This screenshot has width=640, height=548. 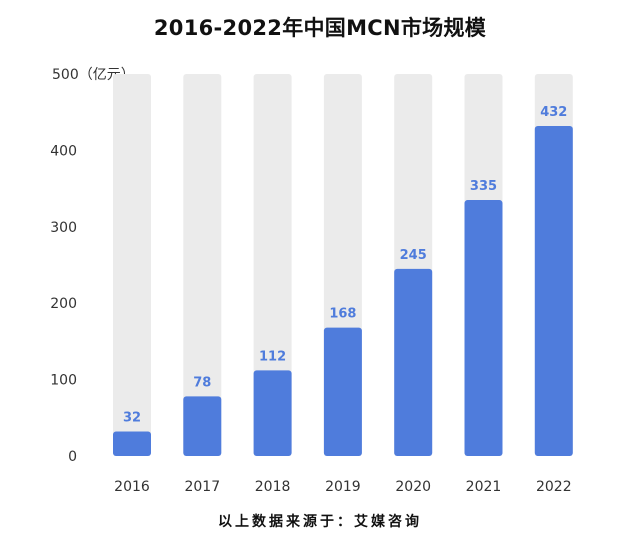 I want to click on bar-value-label: 32, so click(x=132, y=418).